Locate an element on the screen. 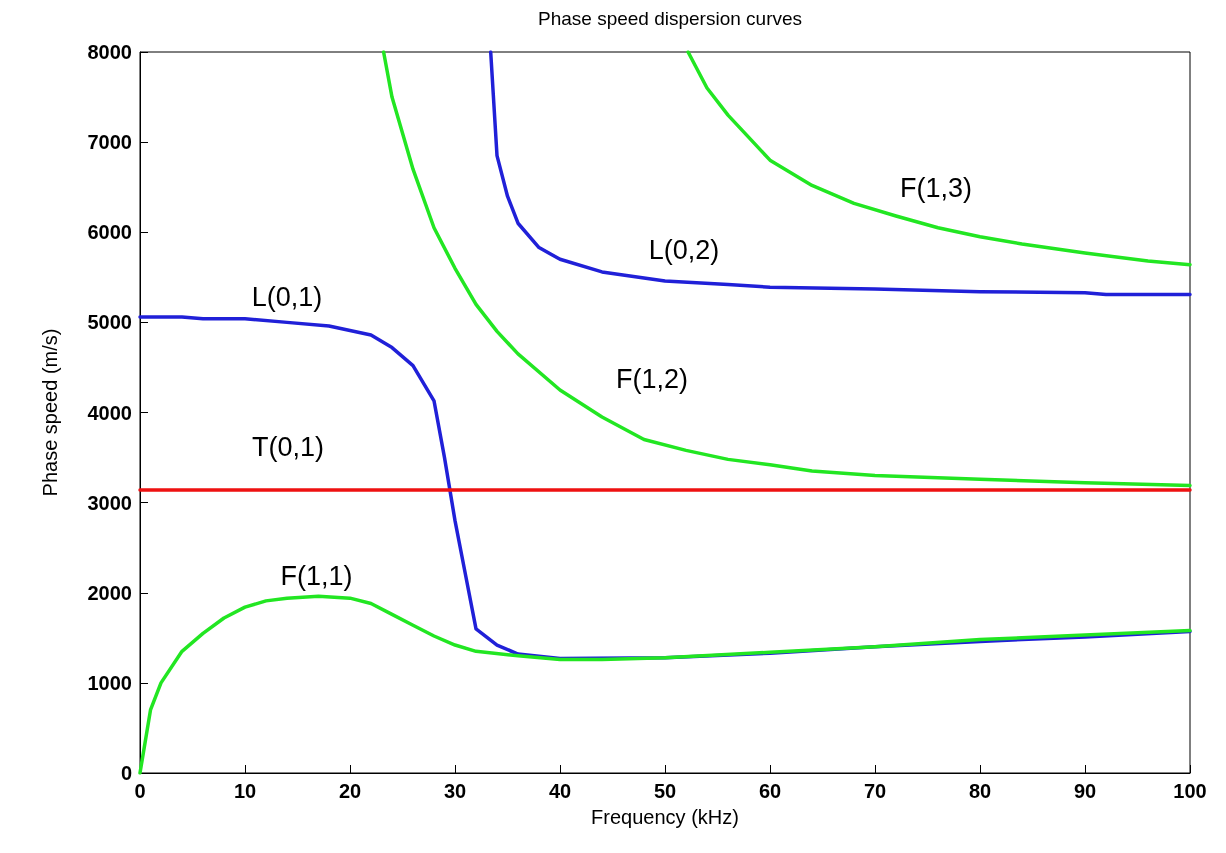 The height and width of the screenshot is (853, 1226). y-tick-label: 5000 is located at coordinates (109, 322).